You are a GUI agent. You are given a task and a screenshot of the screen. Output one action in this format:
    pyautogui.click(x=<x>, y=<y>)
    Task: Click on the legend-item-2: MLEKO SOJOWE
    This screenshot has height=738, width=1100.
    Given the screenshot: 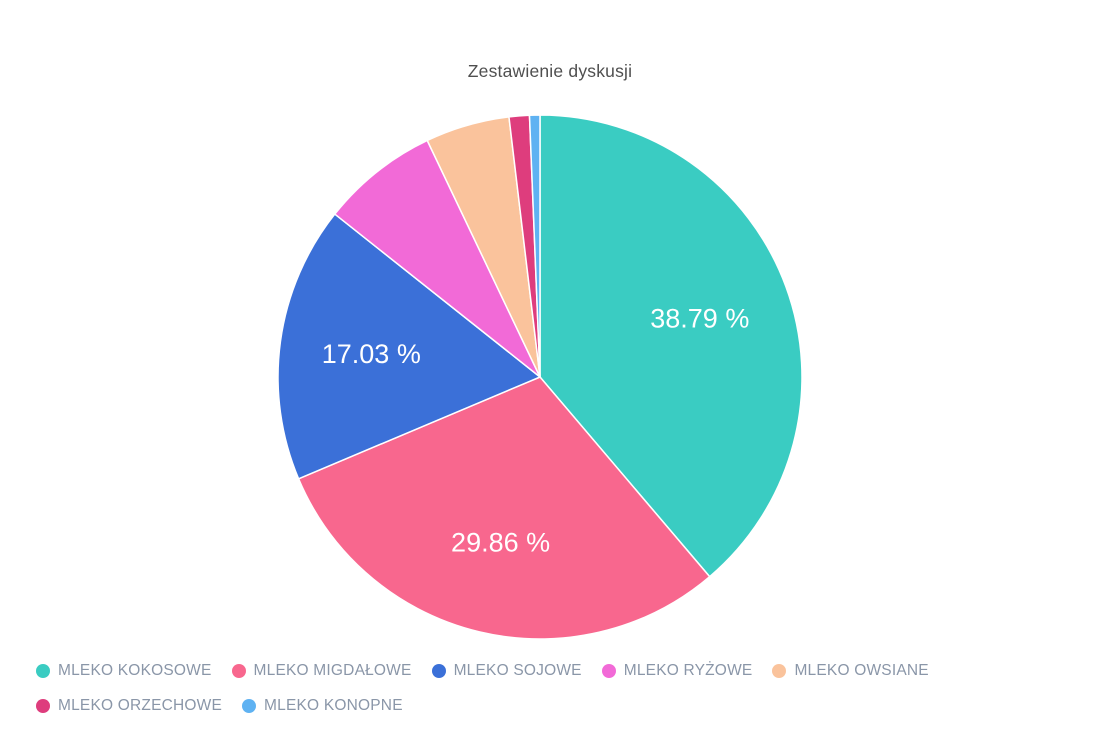 What is the action you would take?
    pyautogui.click(x=506, y=671)
    